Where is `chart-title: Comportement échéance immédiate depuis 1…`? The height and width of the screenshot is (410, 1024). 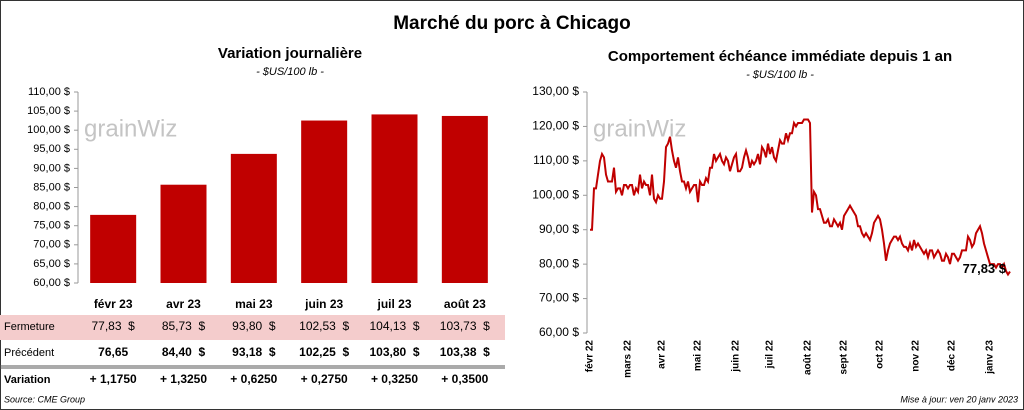
chart-title: Comportement échéance immédiate depuis 1… is located at coordinates (780, 56).